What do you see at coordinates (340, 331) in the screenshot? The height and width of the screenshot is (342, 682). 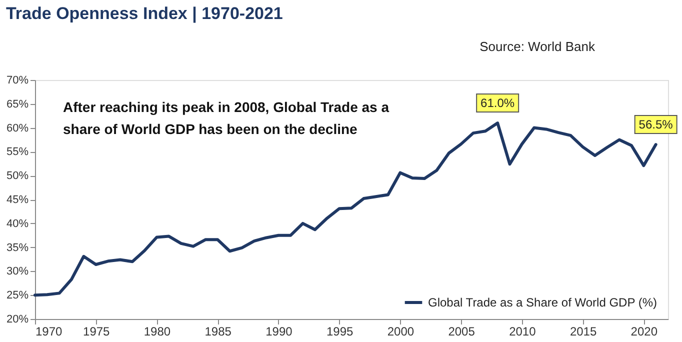 I see `x-tick-label: 1995` at bounding box center [340, 331].